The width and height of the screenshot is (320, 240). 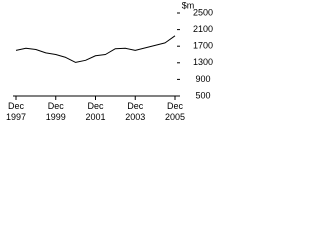 What do you see at coordinates (203, 29) in the screenshot?
I see `y-tick-label: 2100` at bounding box center [203, 29].